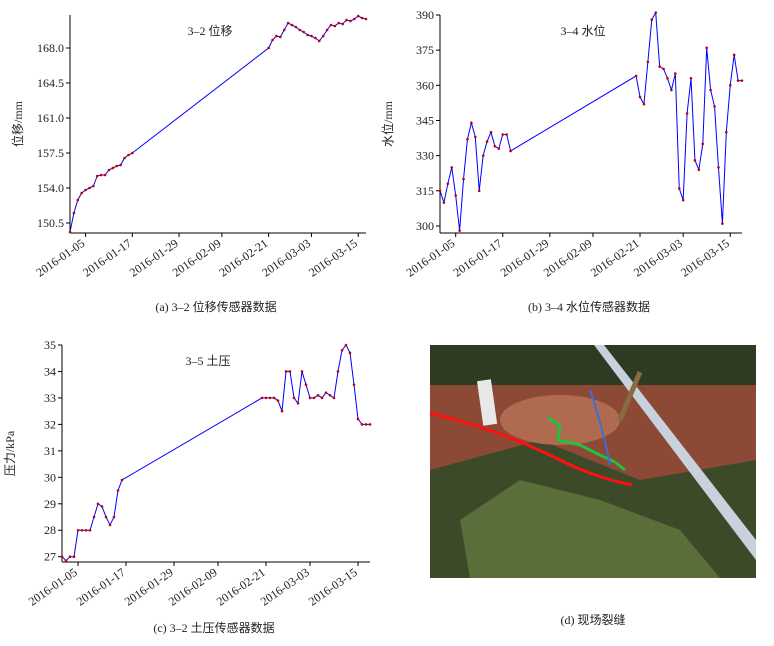 The image size is (774, 646). Describe the element at coordinates (600, 427) in the screenshot. I see `photo-wire` at that location.